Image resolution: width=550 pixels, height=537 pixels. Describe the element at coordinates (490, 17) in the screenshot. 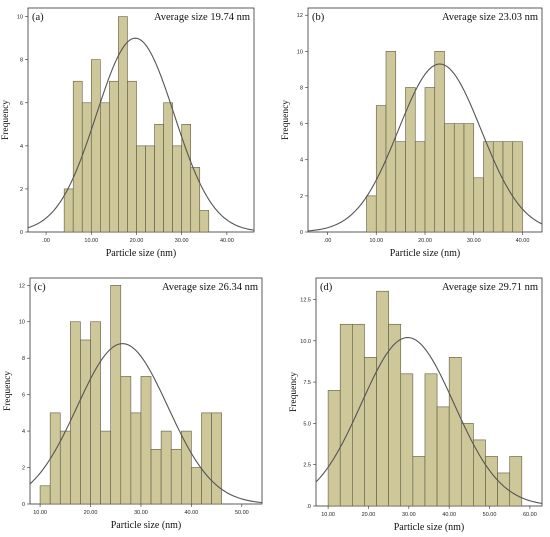

I see `average-size-label: Average size 23.03 nm` at that location.